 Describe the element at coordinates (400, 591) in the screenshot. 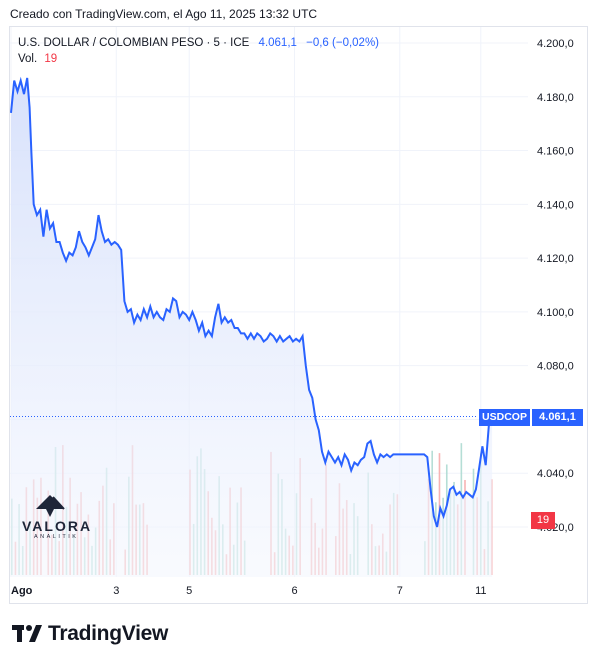

I see `x-tick-label: 7` at that location.